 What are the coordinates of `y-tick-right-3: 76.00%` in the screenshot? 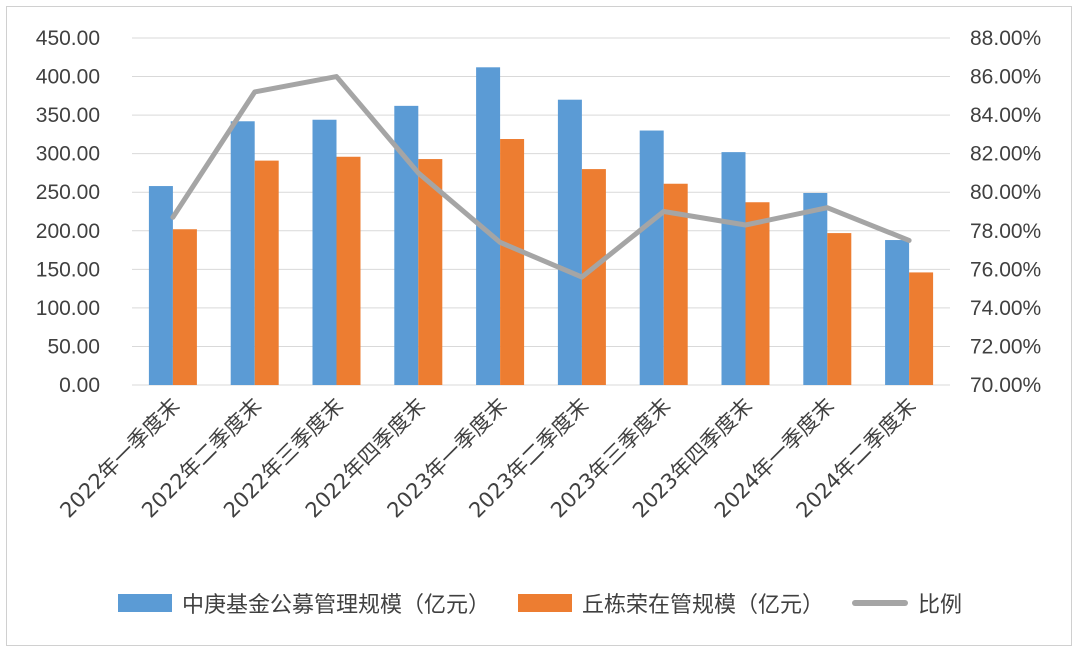 It's located at (1005, 269).